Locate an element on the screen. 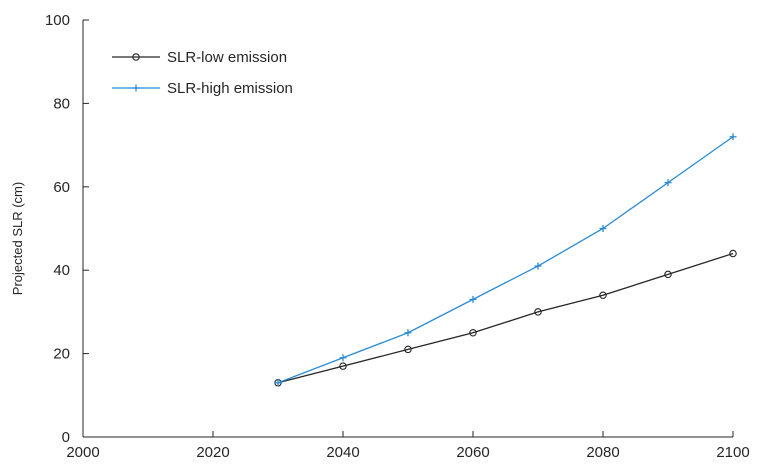 The width and height of the screenshot is (761, 473). y-tick-label: 0 is located at coordinates (66, 437).